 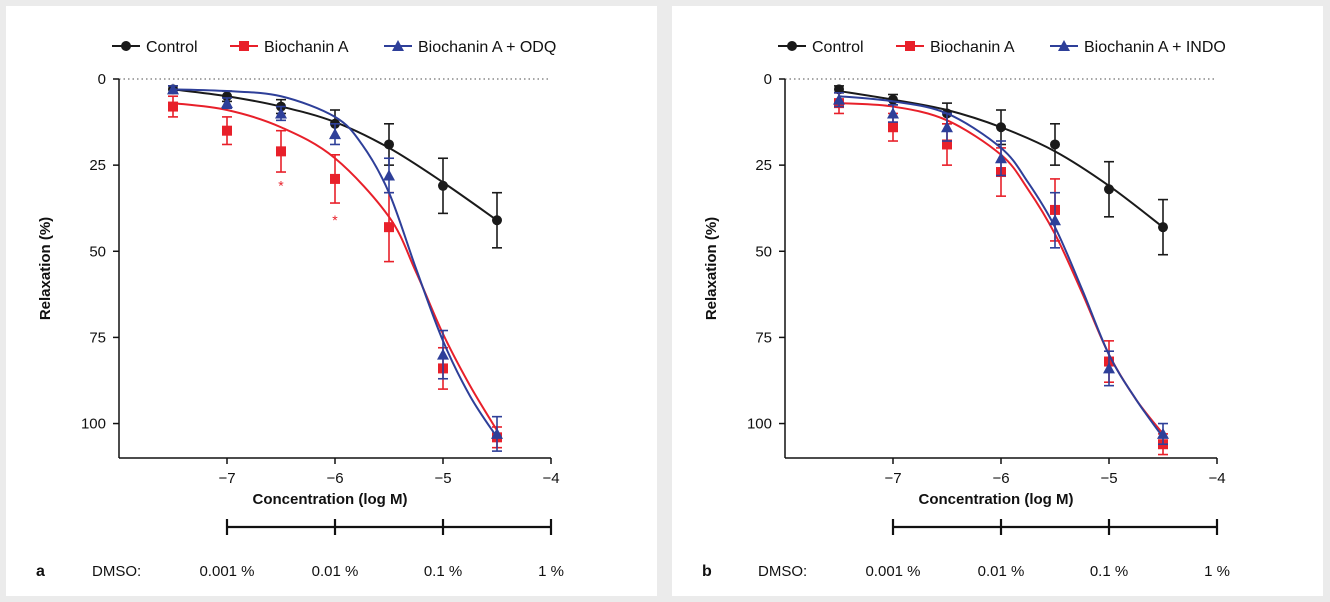 What do you see at coordinates (707, 571) in the screenshot?
I see `panel-letter: b` at bounding box center [707, 571].